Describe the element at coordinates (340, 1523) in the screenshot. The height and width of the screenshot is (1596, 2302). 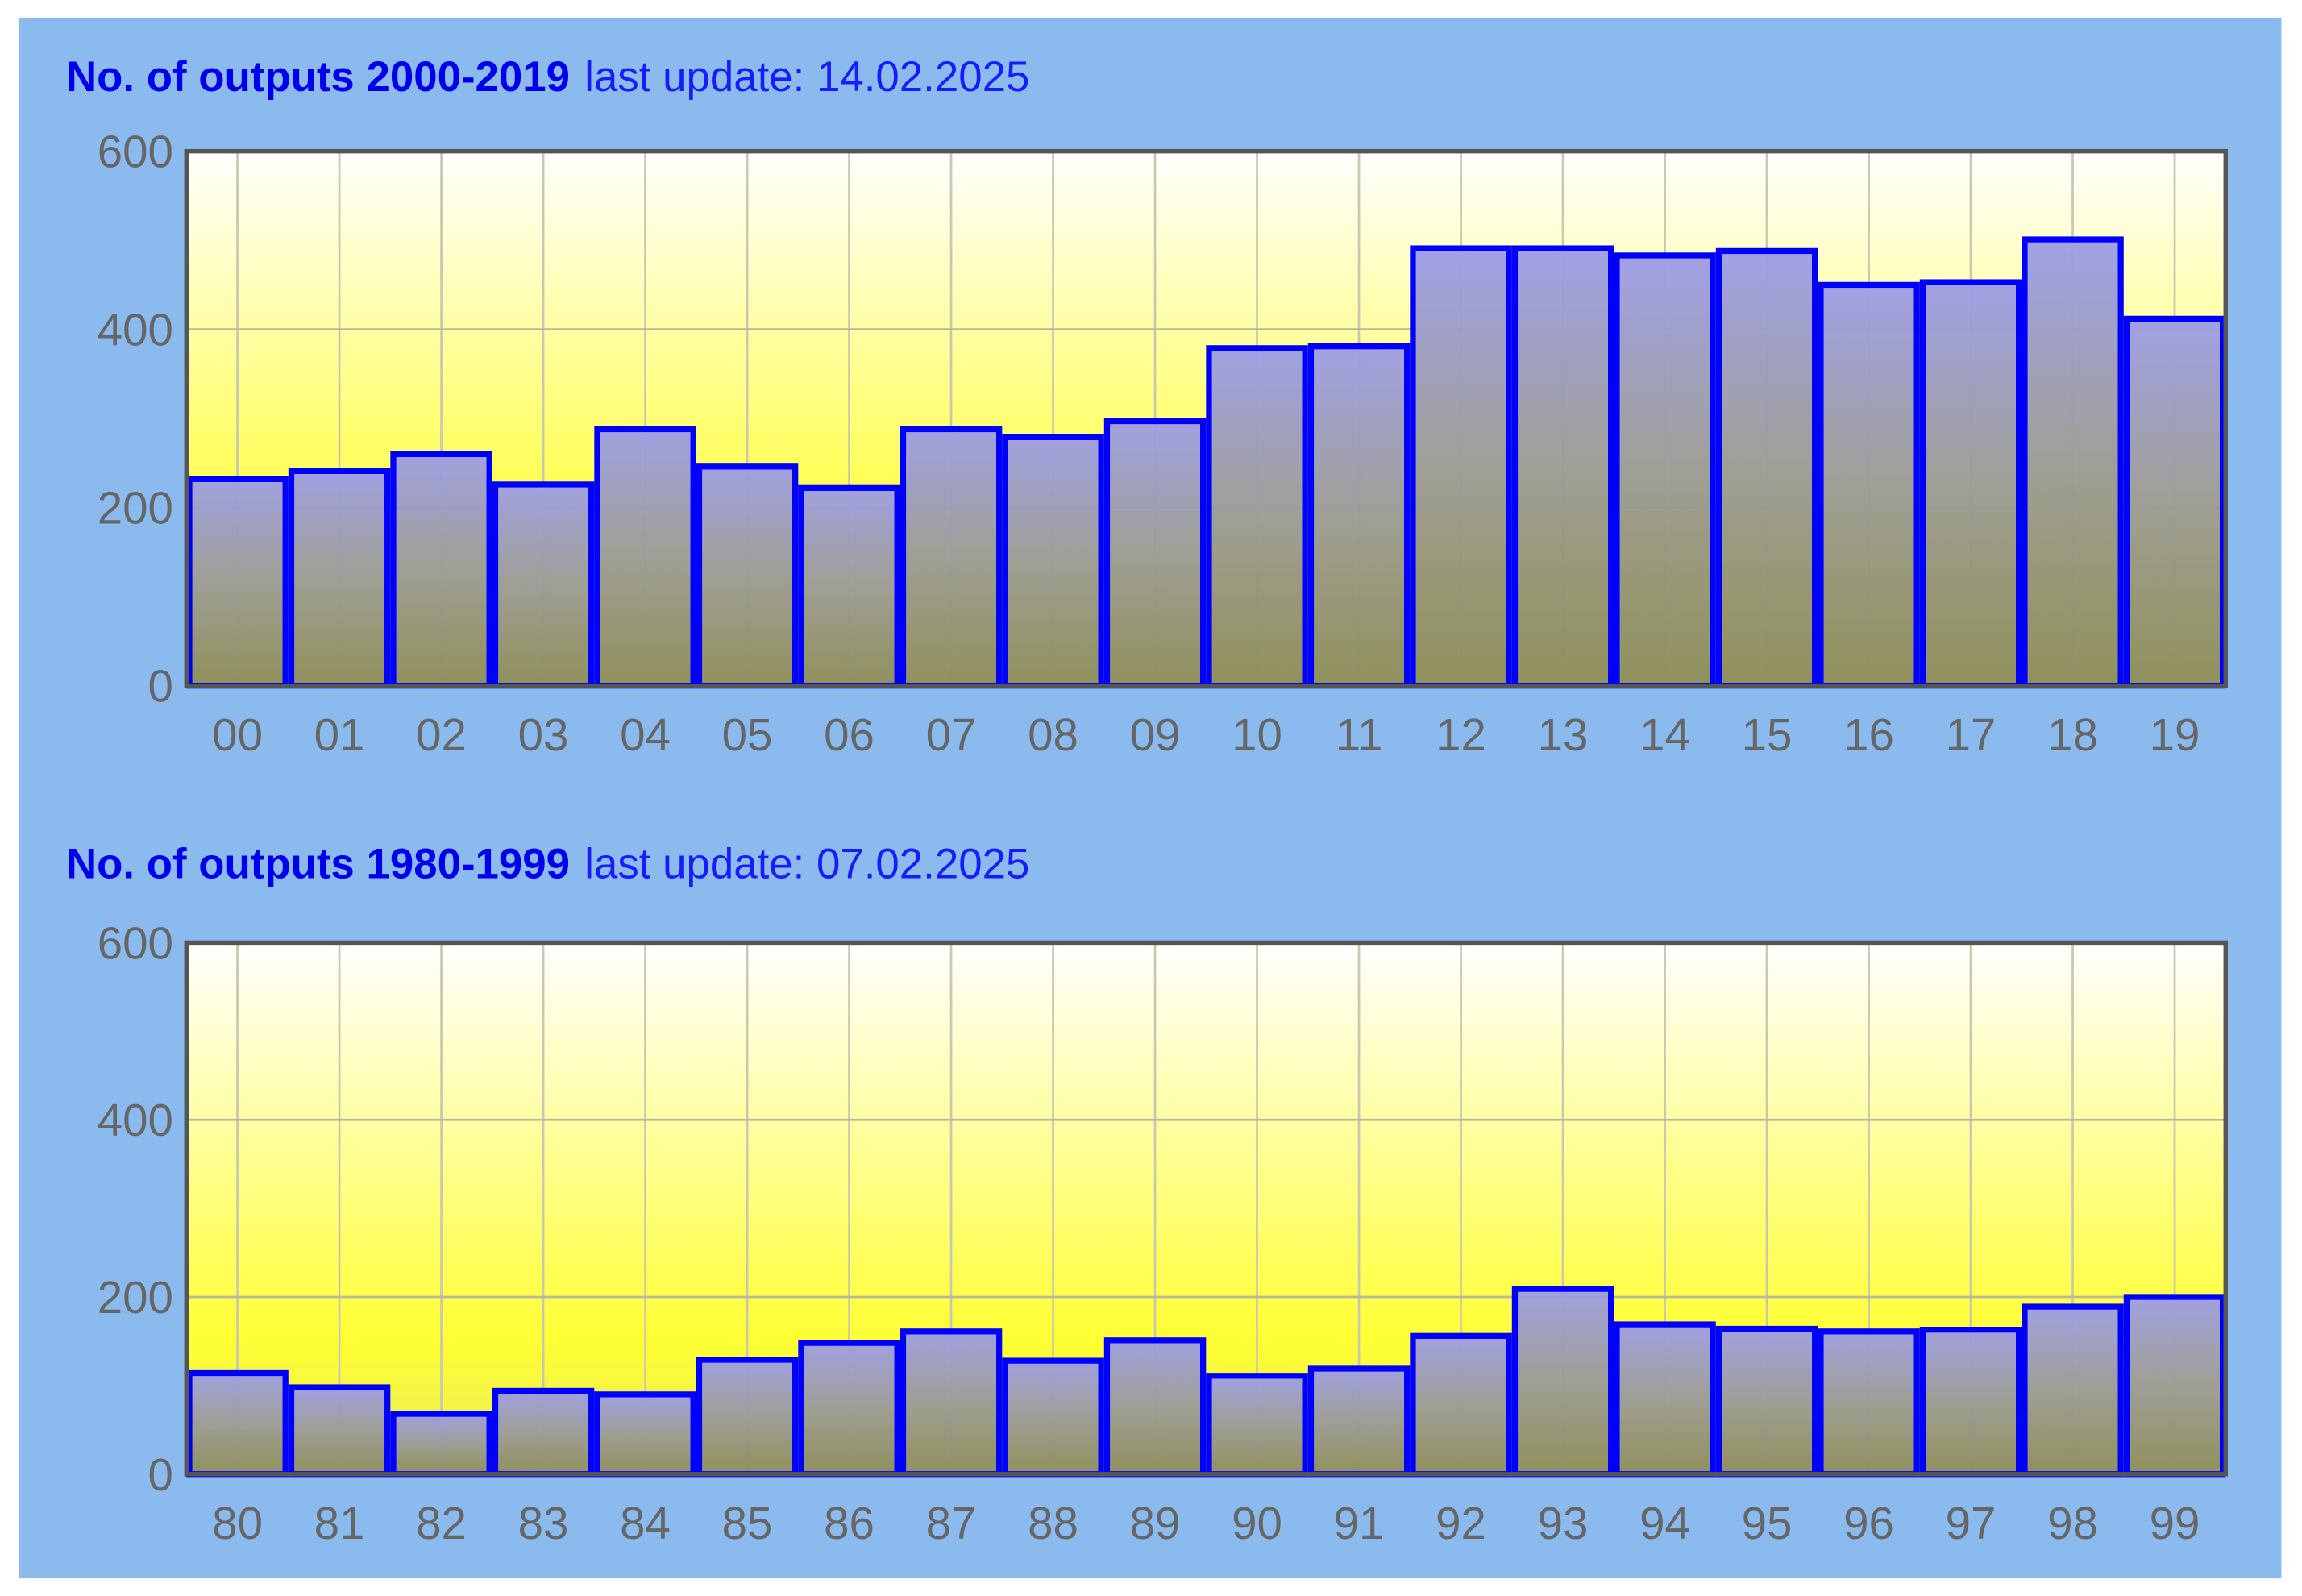
I see `x-tick-label: 81` at that location.